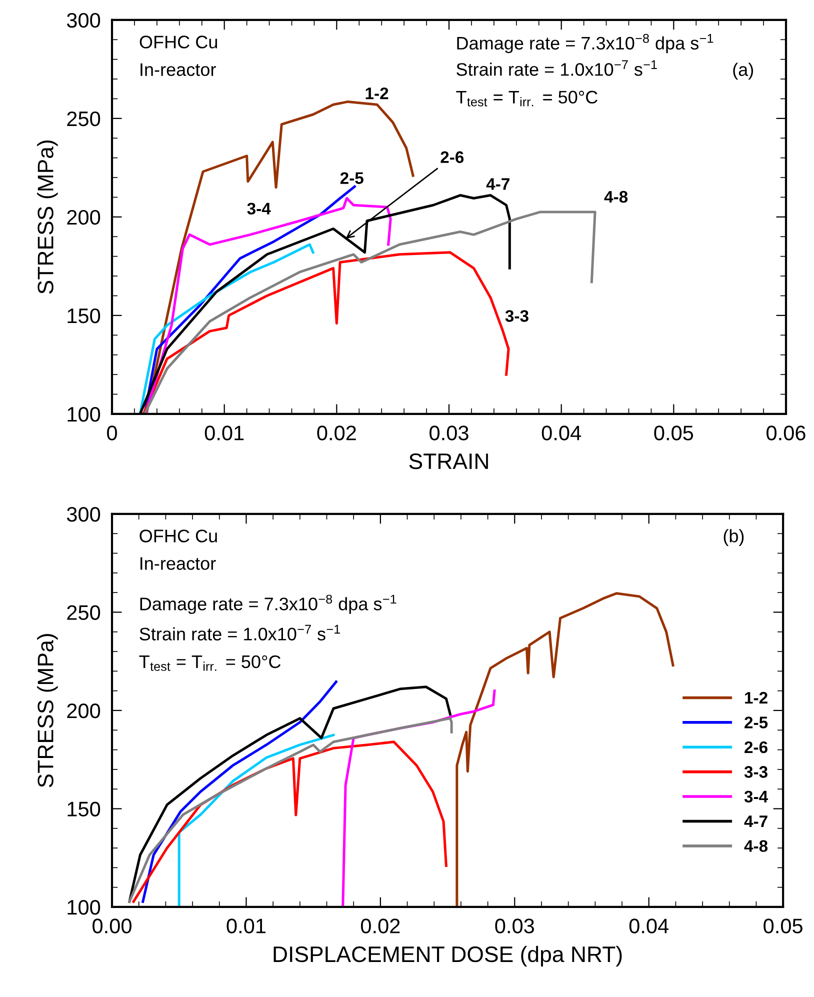  Describe the element at coordinates (616, 196) in the screenshot. I see `annotation: 4-8` at that location.